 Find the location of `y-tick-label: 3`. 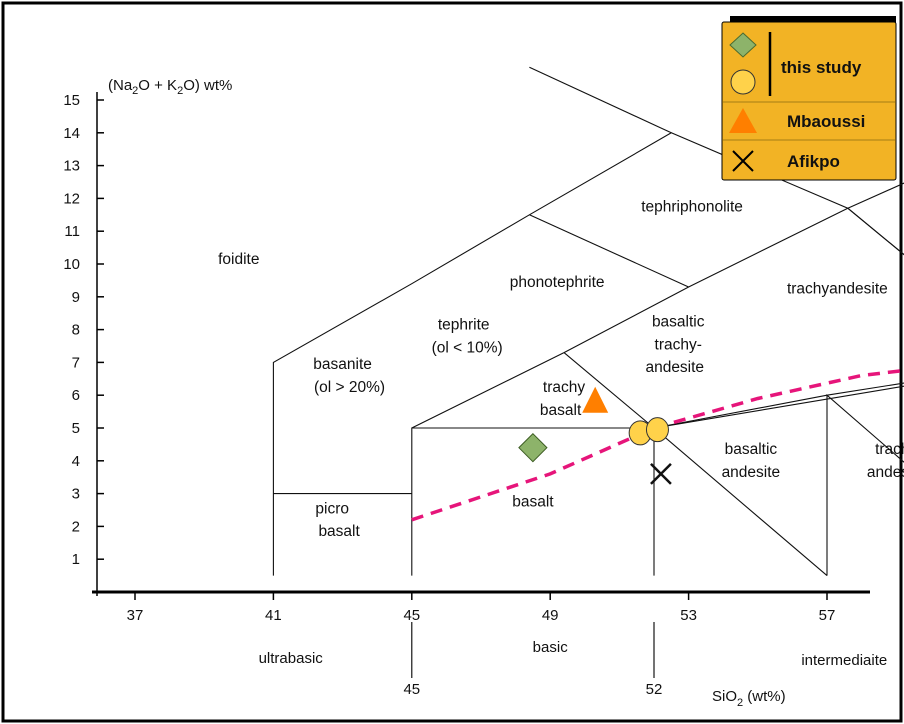

y-tick-label: 3 is located at coordinates (76, 494).